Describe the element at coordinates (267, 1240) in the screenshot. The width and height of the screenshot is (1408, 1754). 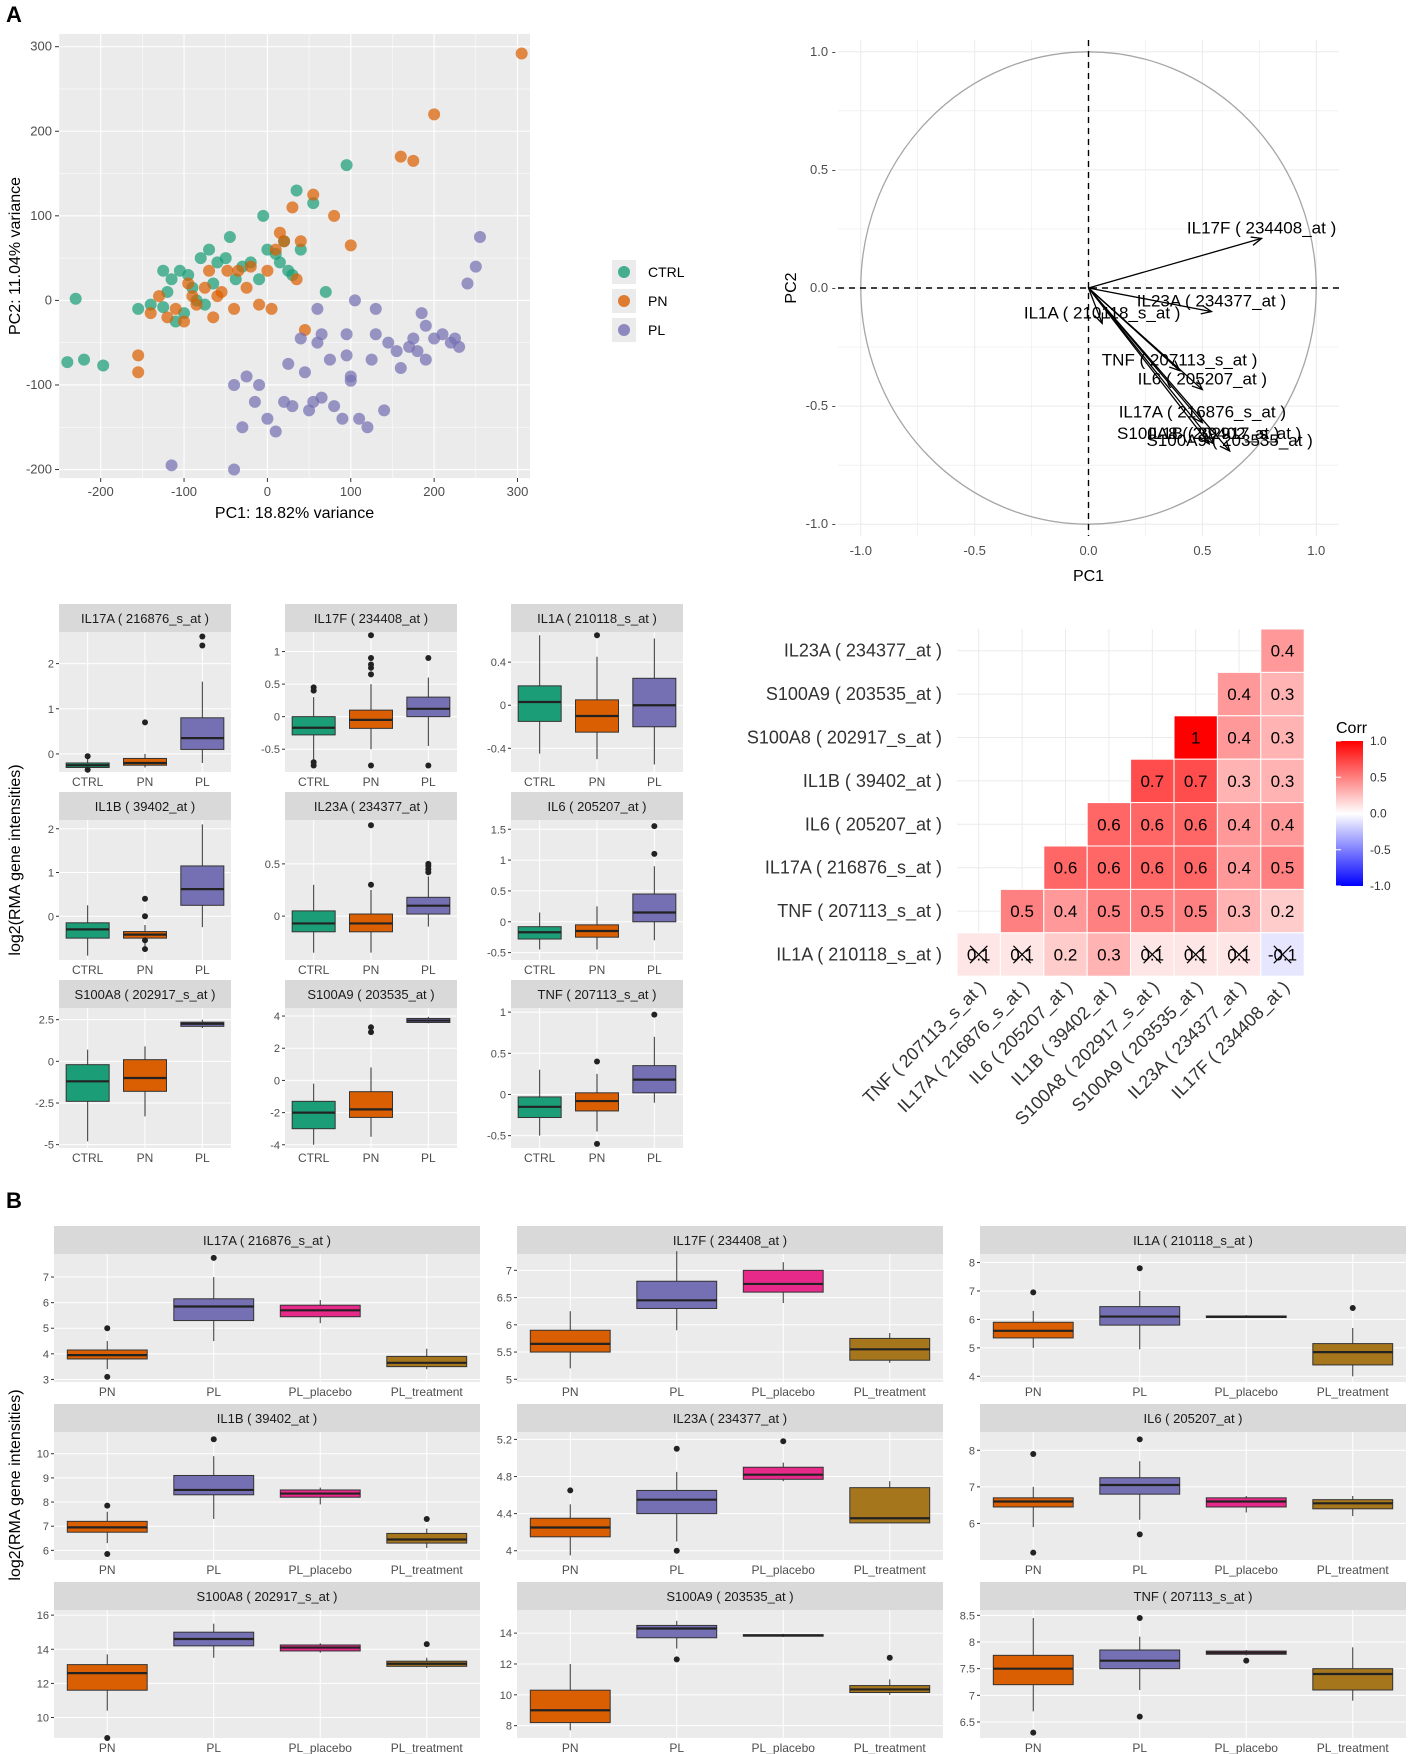
I see `facet-title: IL17A ( 216876_s_at )` at that location.